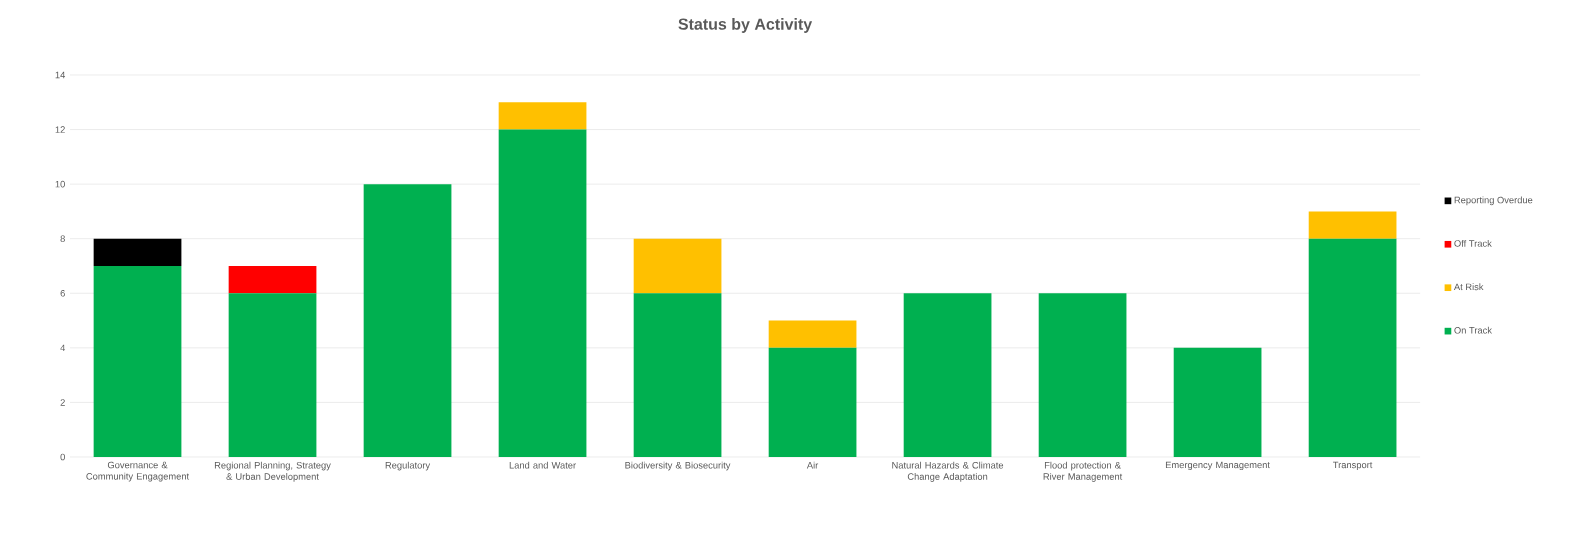  Describe the element at coordinates (60, 129) in the screenshot. I see `y-tick-label: 12` at that location.